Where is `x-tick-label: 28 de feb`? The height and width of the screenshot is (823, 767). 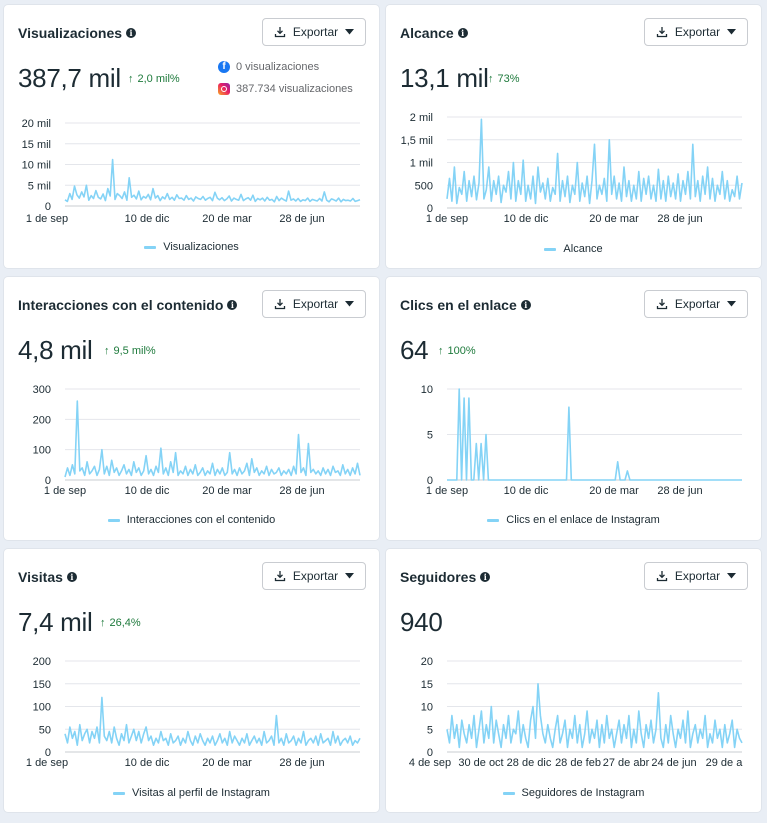
x-tick-label: 28 de feb is located at coordinates (578, 763).